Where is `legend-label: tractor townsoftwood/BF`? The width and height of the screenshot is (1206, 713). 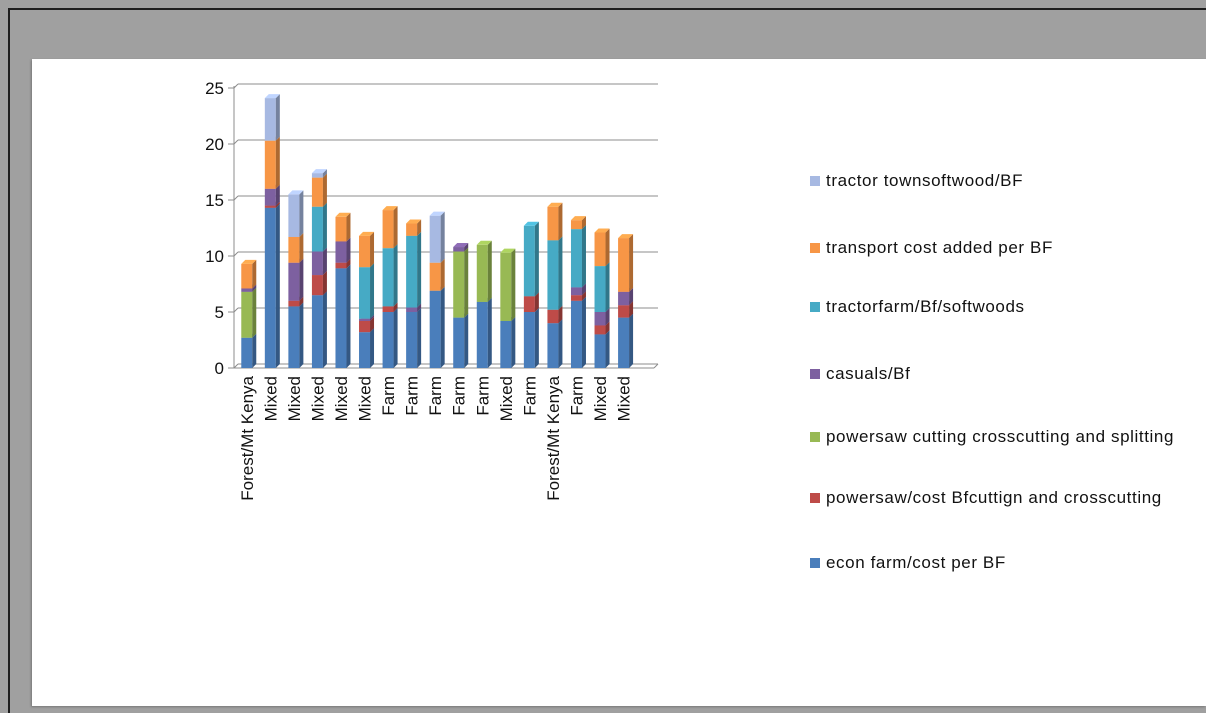
legend-label: tractor townsoftwood/BF is located at coordinates (925, 180).